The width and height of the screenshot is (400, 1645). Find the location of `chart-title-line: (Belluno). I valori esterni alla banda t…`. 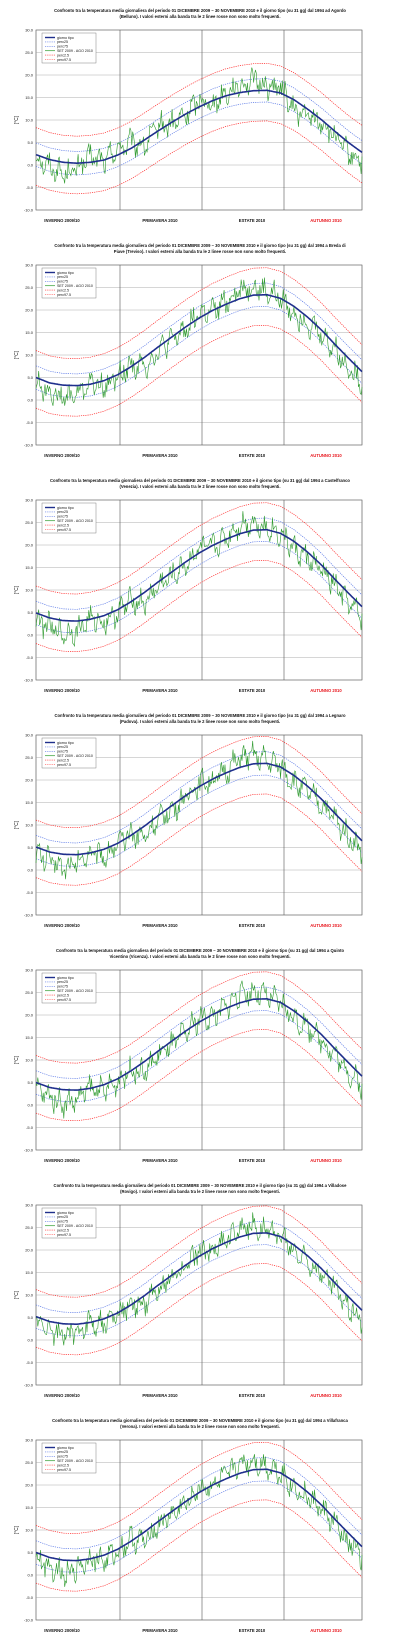

chart-title-line: (Belluno). I valori esterni alla banda t… is located at coordinates (199, 16).